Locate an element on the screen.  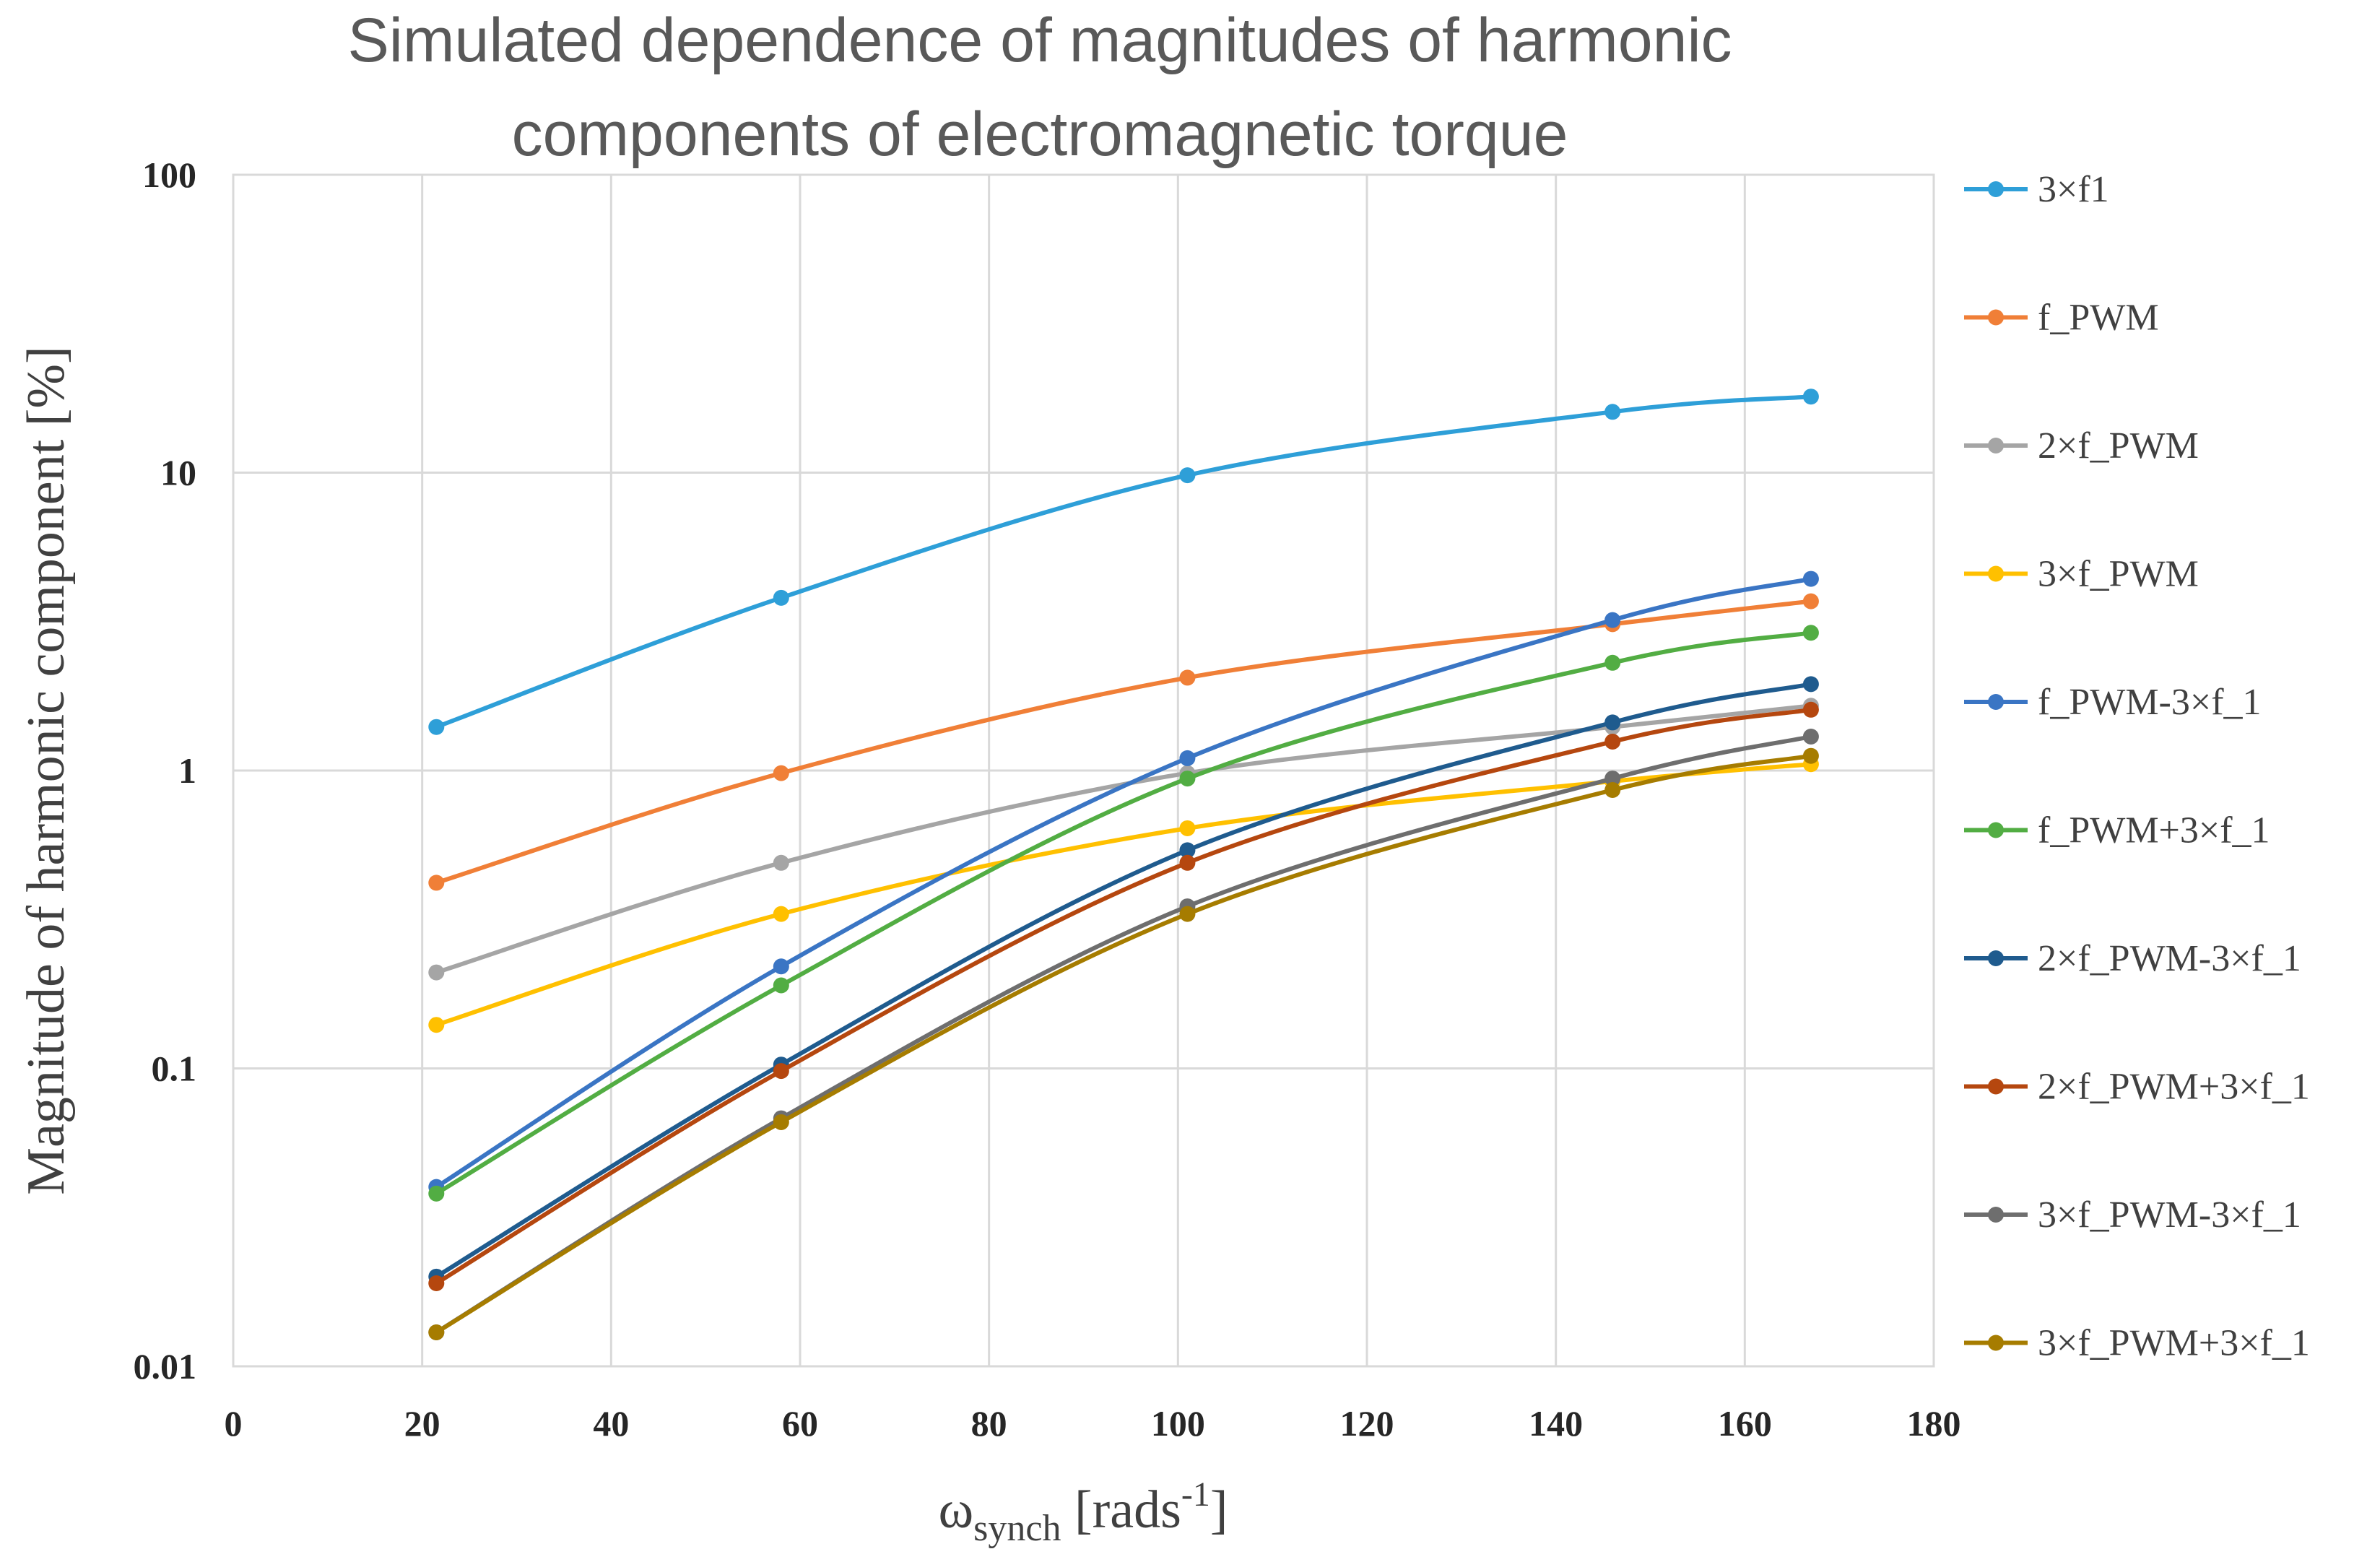
legend-label: 3×f_PWM-3×f_1 is located at coordinates (2169, 1215).